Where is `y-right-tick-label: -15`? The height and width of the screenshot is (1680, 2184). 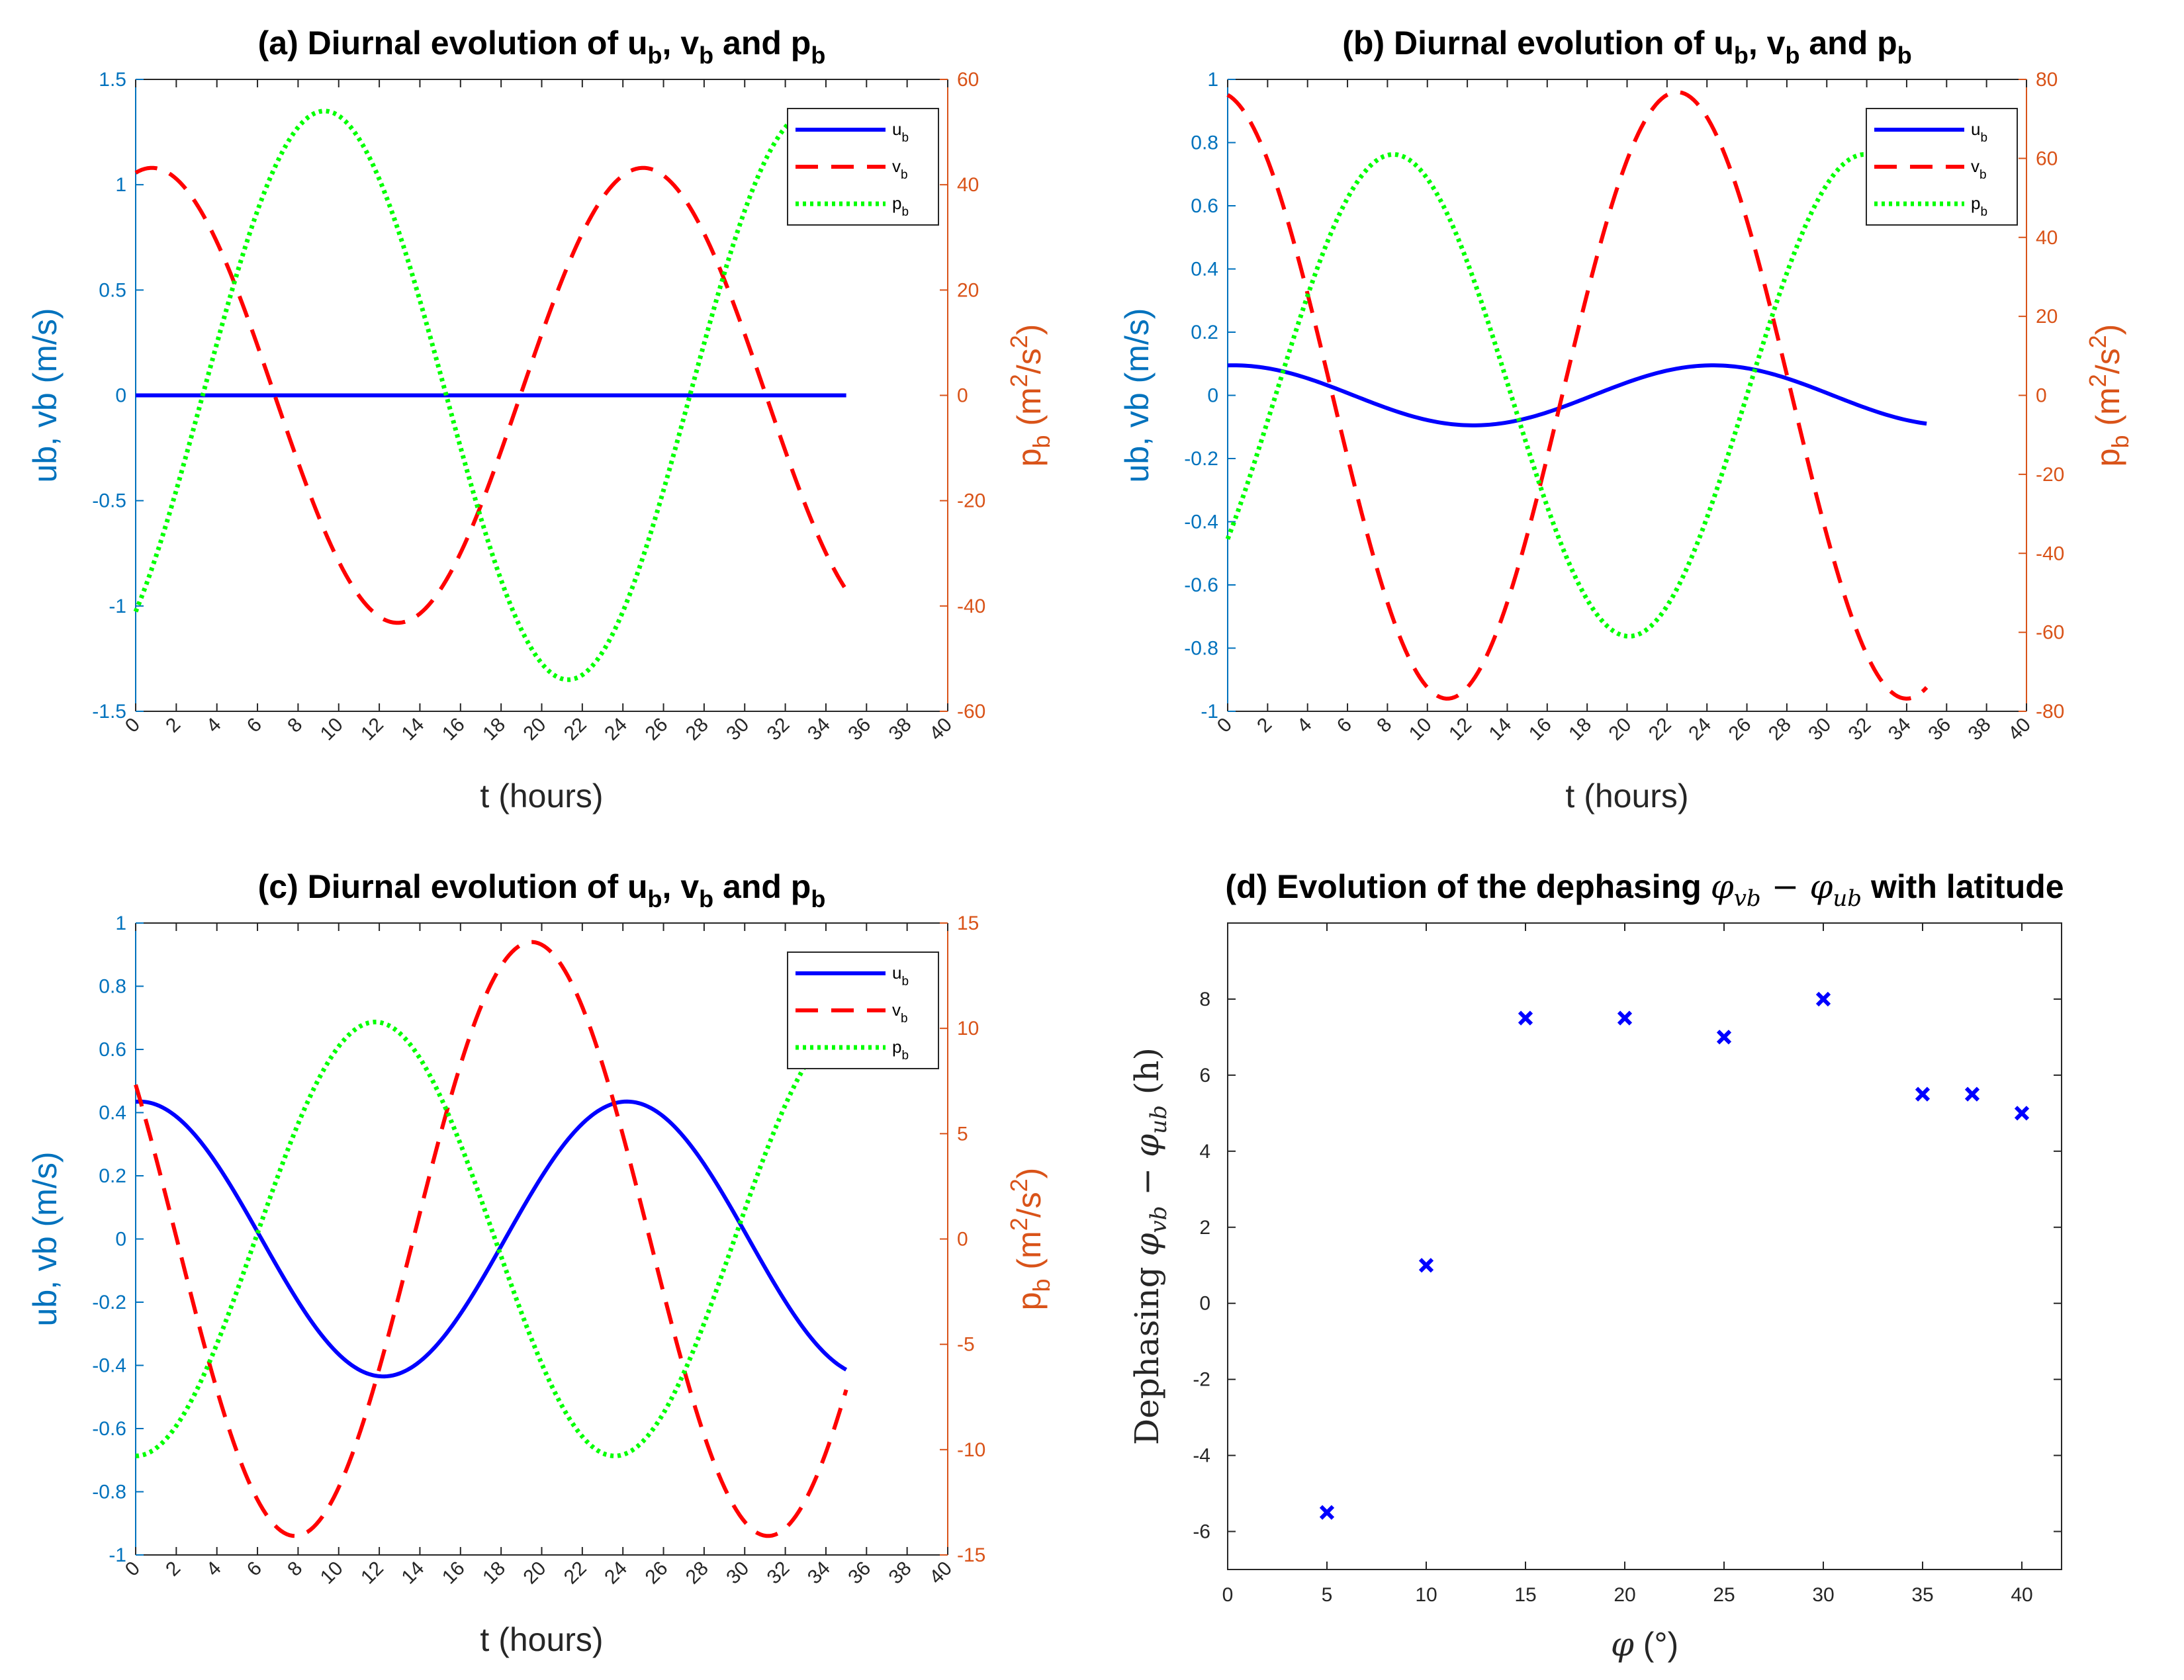 y-right-tick-label: -15 is located at coordinates (971, 1555).